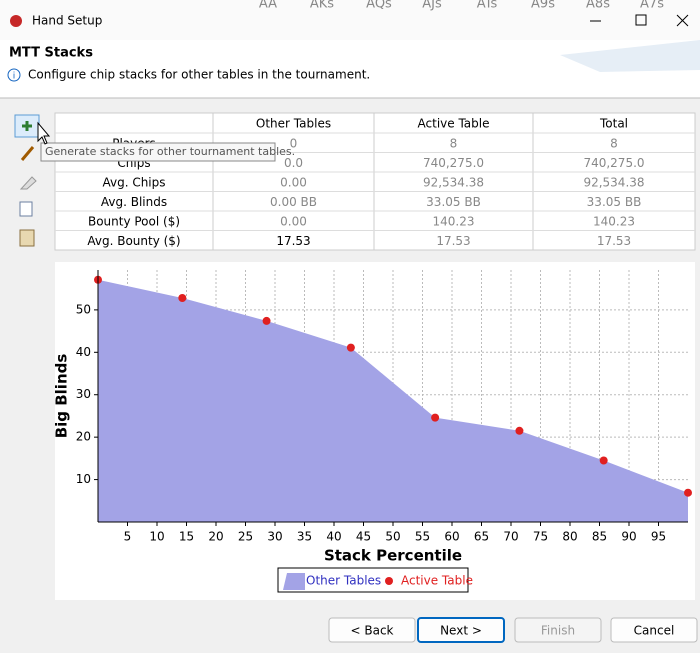  I want to click on background-tab: AQs, so click(379, 6).